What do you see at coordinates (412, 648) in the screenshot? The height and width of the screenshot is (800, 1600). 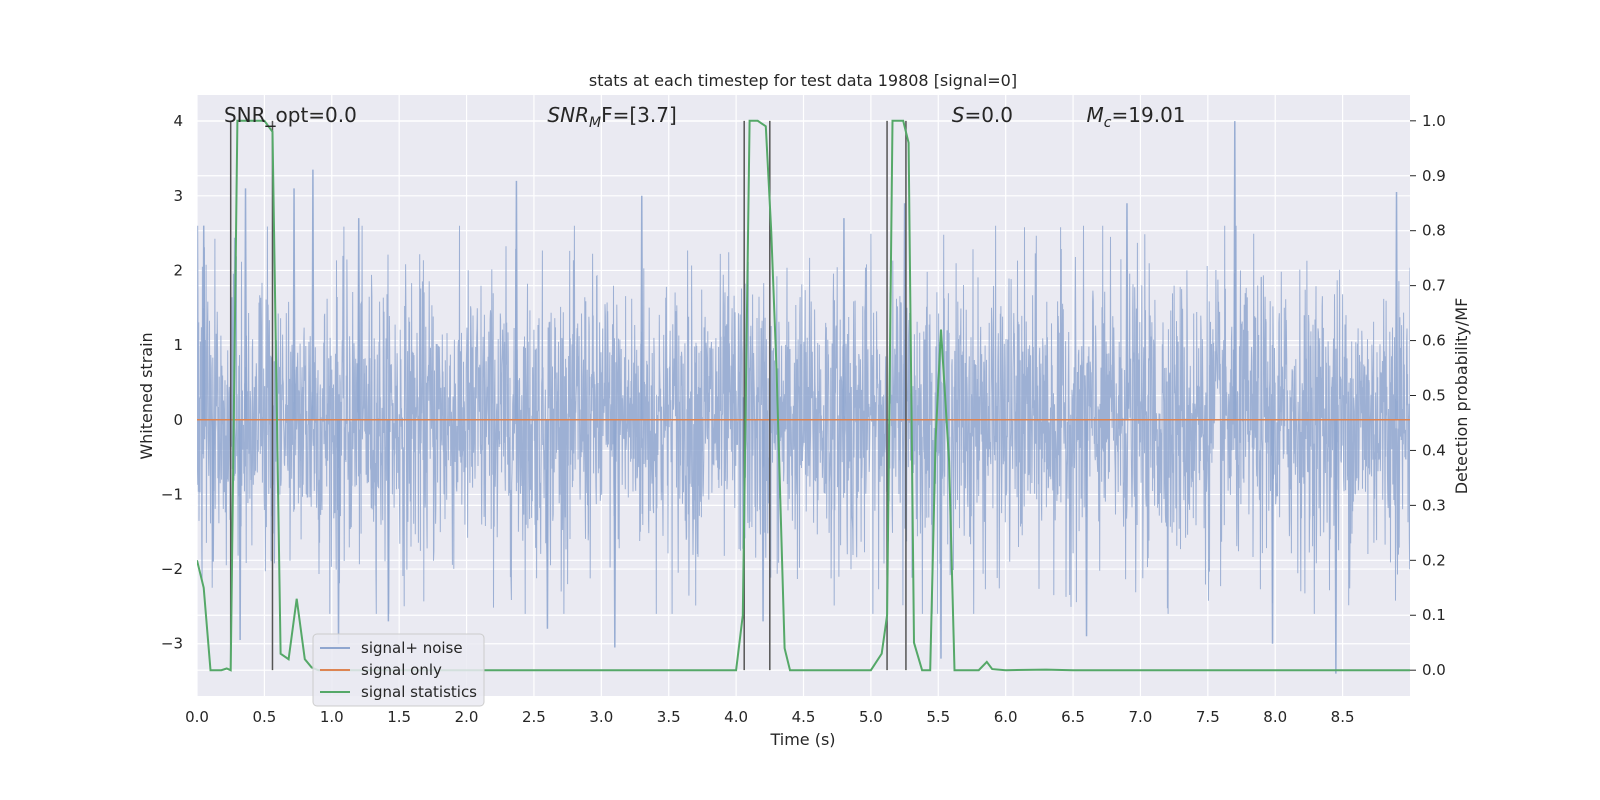 I see `legend-label: signal+ noise` at bounding box center [412, 648].